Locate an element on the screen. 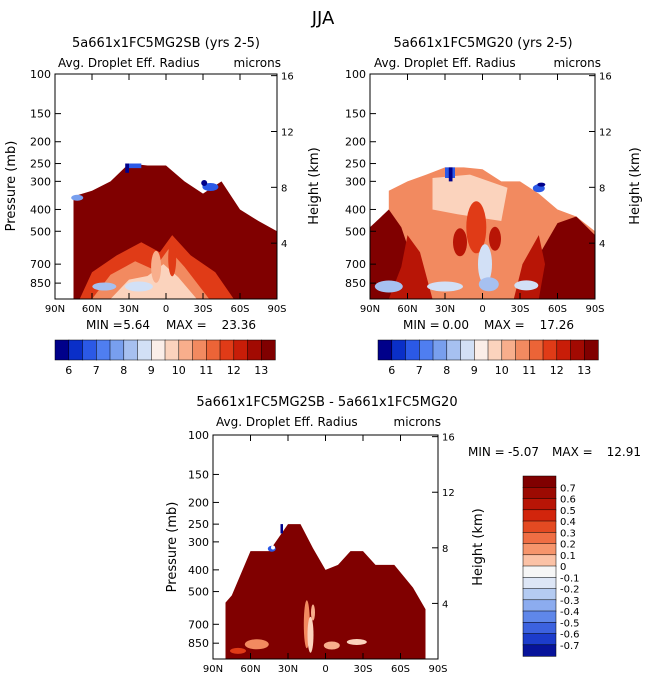 The image size is (647, 682). colorbar-label: 12 is located at coordinates (557, 370).